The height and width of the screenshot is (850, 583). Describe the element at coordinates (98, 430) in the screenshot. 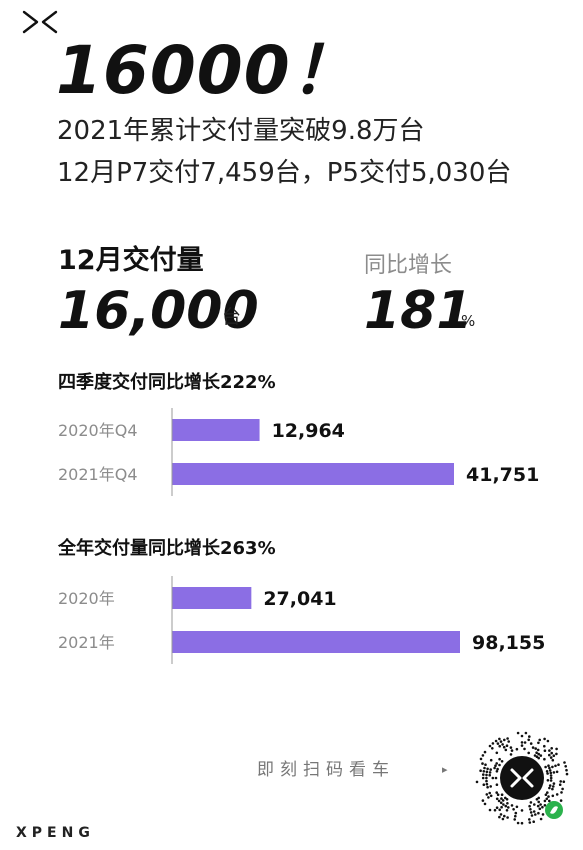

I see `category-label: 2020年Q4` at that location.